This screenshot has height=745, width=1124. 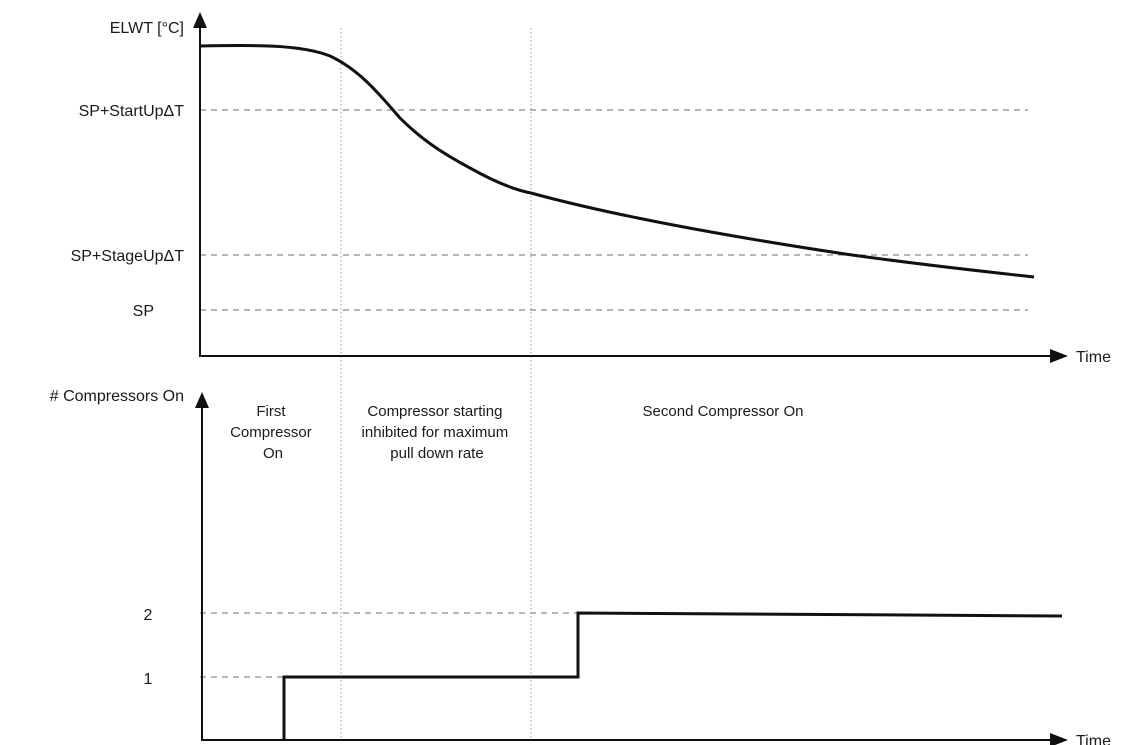 I want to click on phase-caption-first: First Compressor On, so click(x=273, y=432).